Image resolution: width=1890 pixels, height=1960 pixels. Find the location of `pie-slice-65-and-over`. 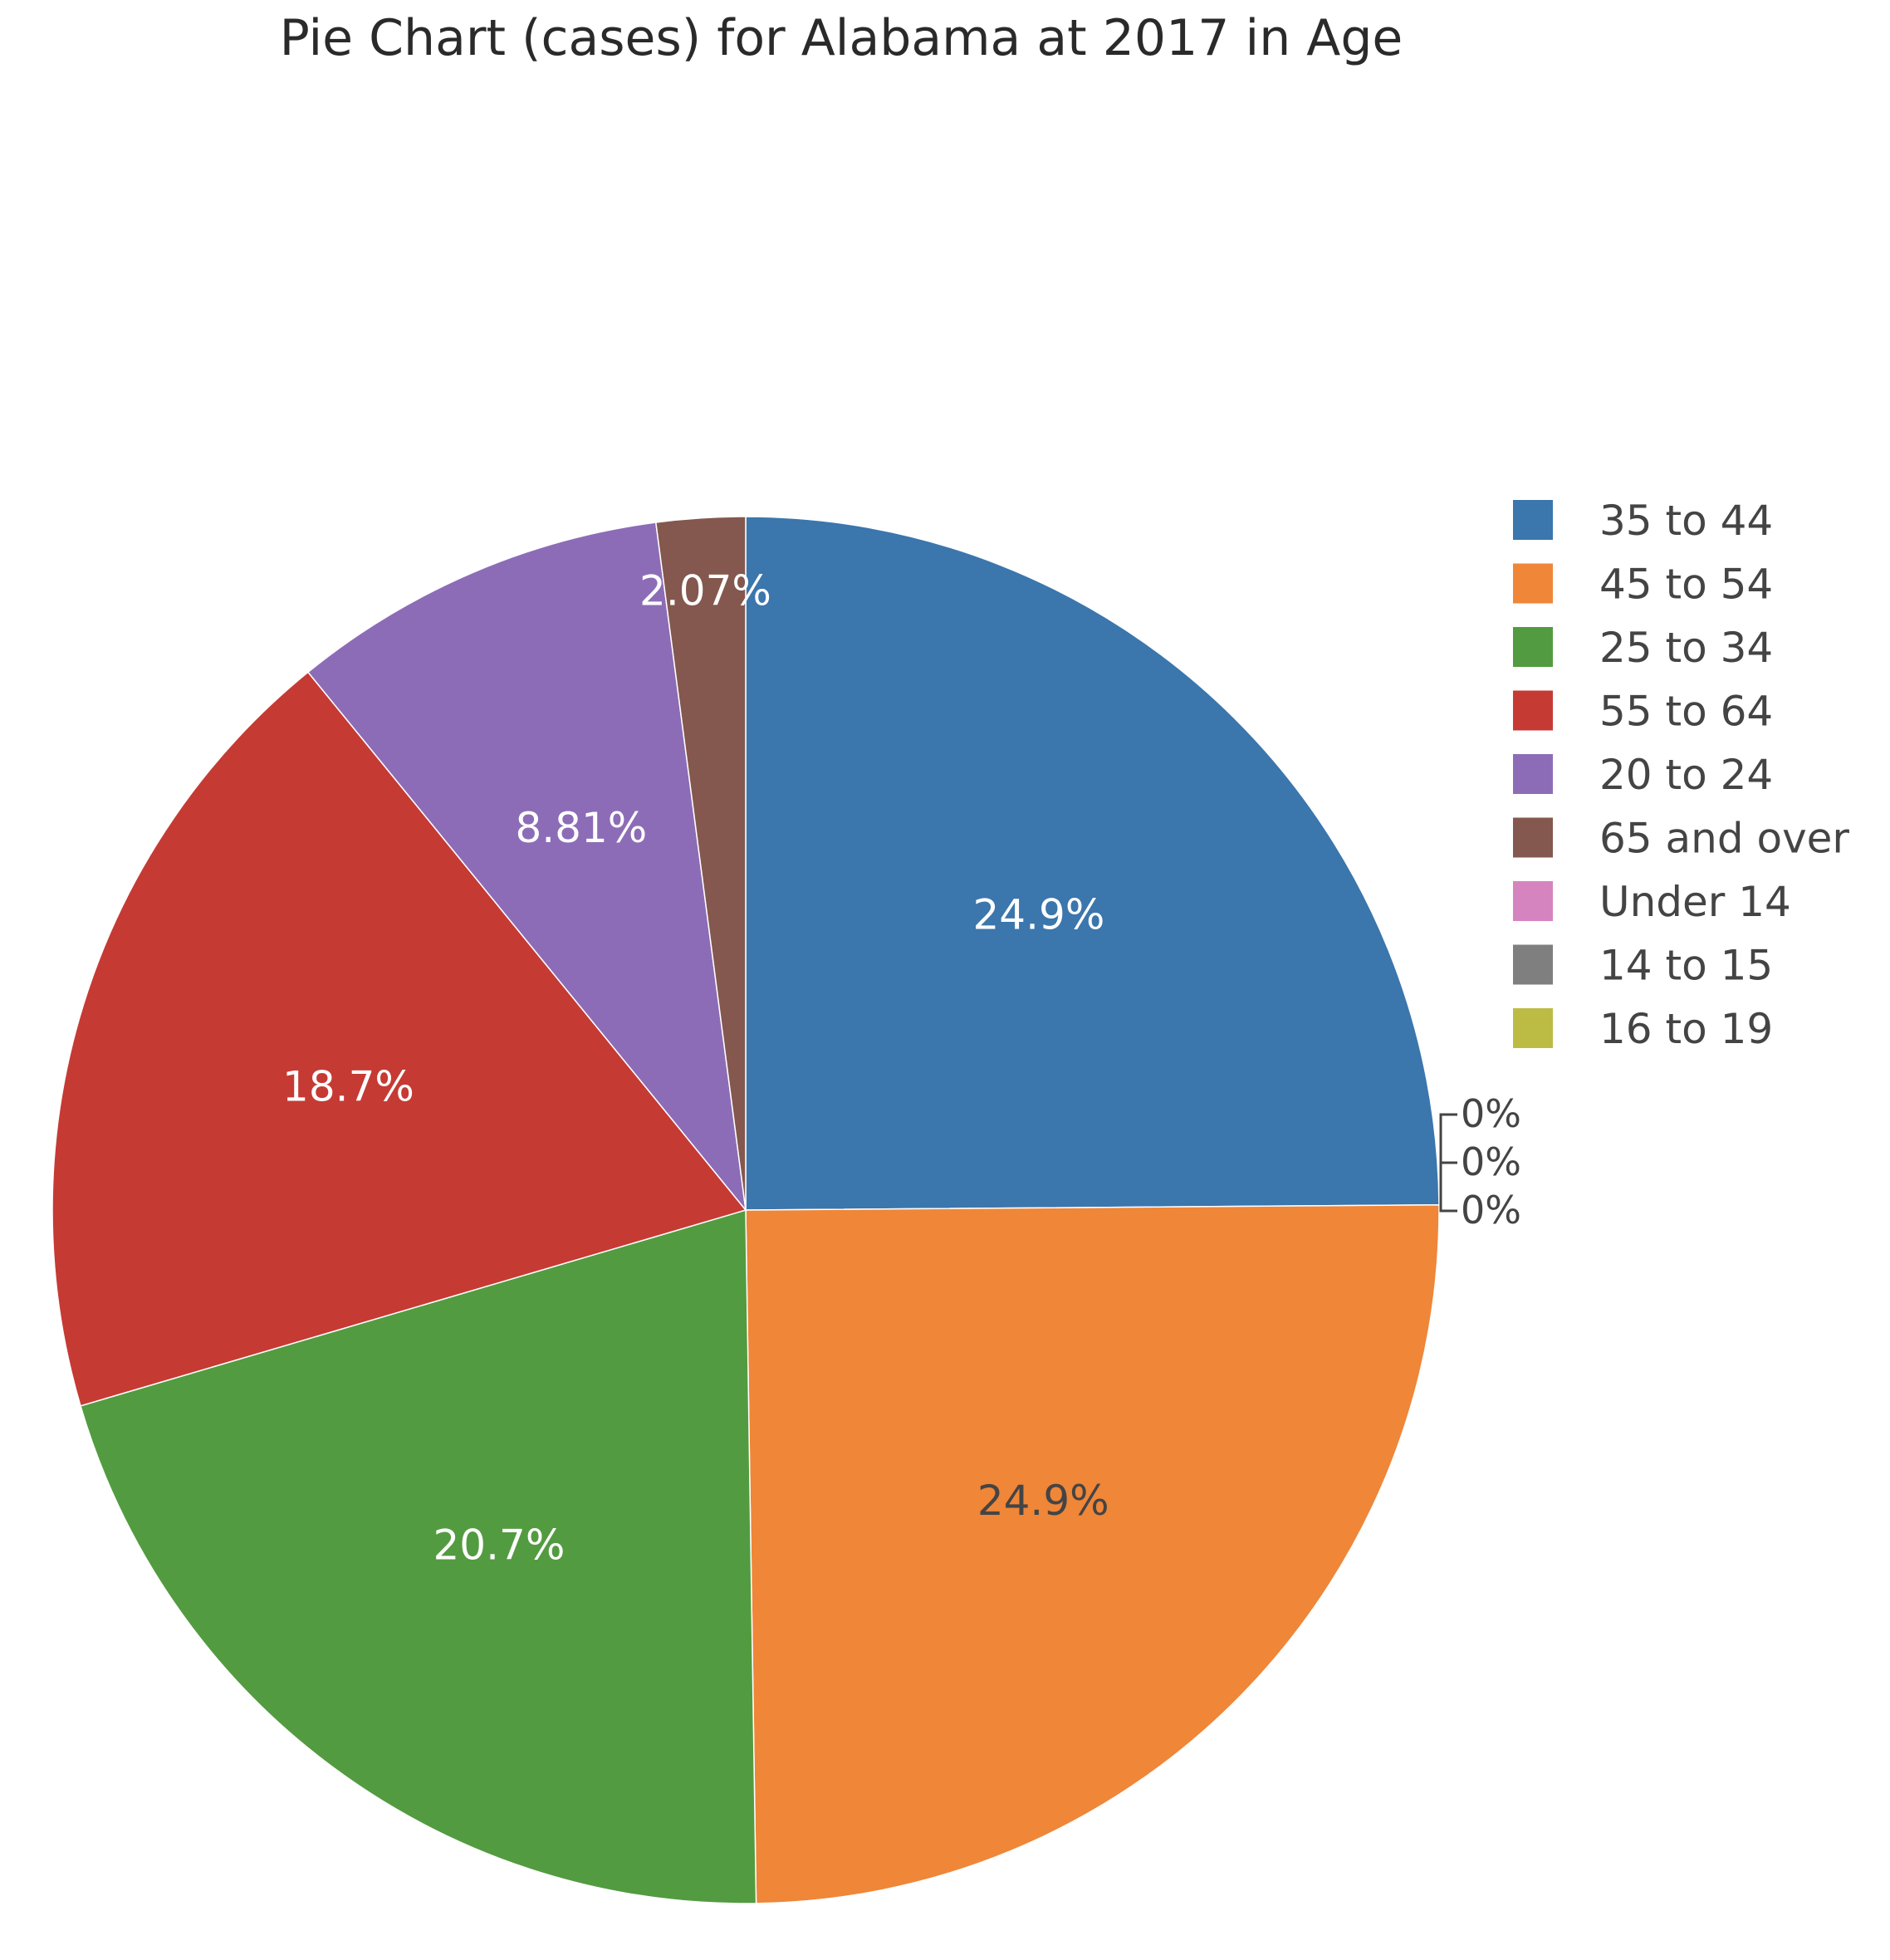

pie-slice-65-and-over is located at coordinates (700, 863).